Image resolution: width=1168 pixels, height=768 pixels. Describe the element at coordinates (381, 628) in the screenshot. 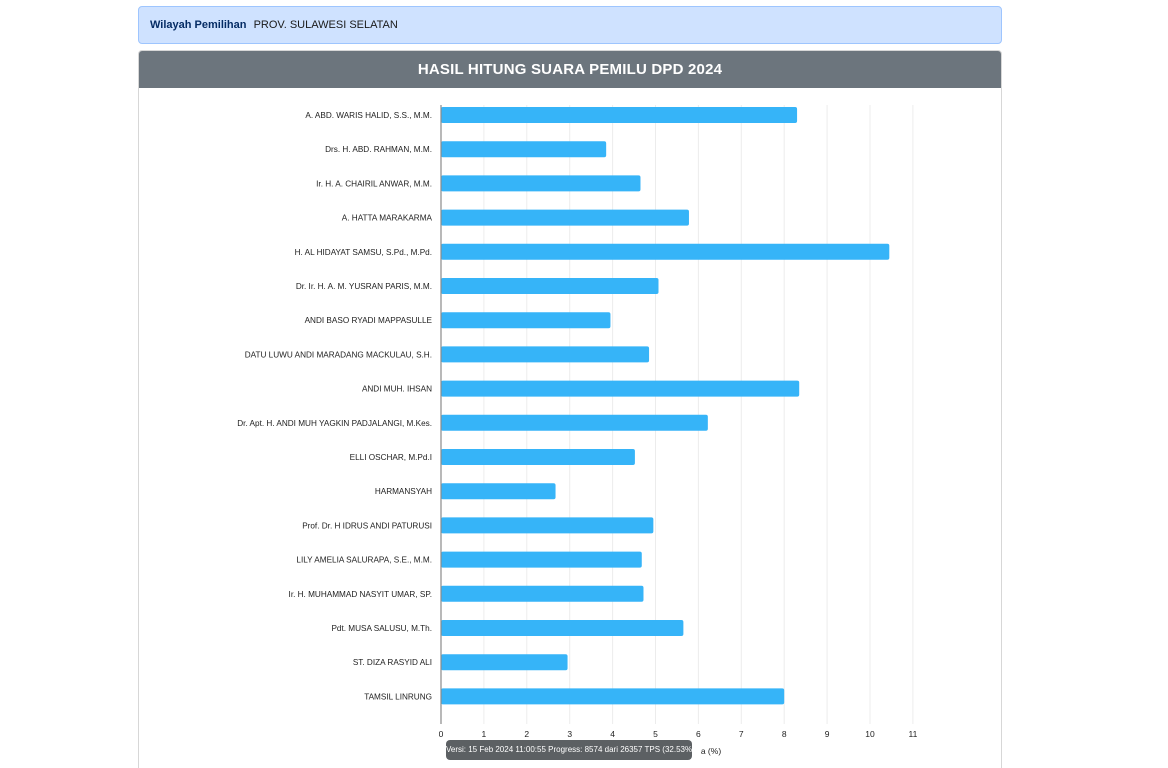

I see `category-label: Pdt. MUSA SALUSU, M.Th.` at that location.